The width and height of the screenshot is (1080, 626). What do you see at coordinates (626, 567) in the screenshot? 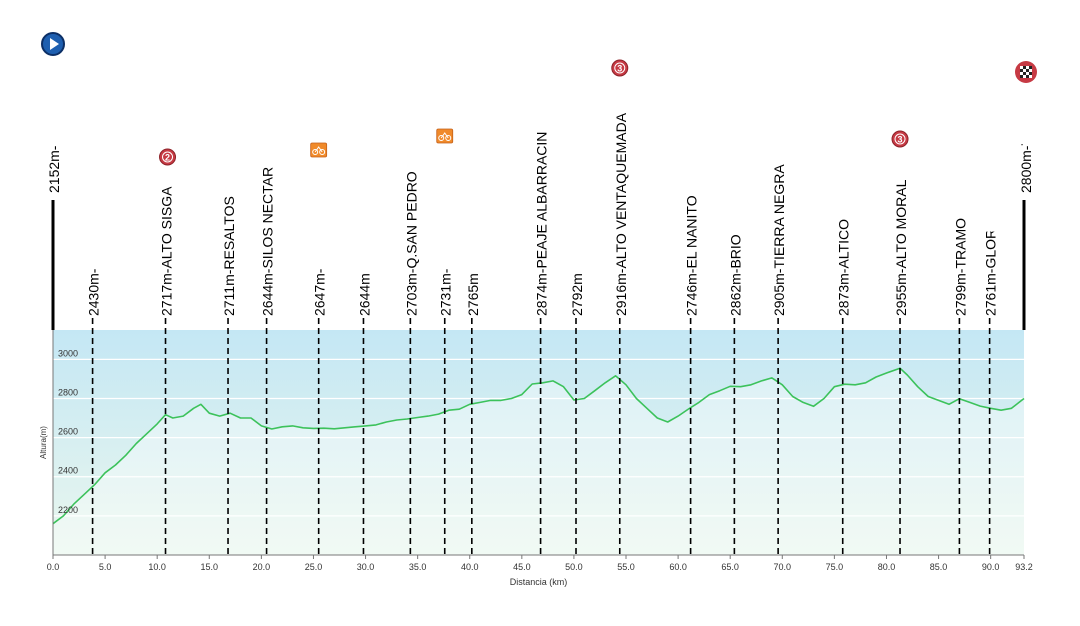
I see `x-tick-label: 55.0` at bounding box center [626, 567].